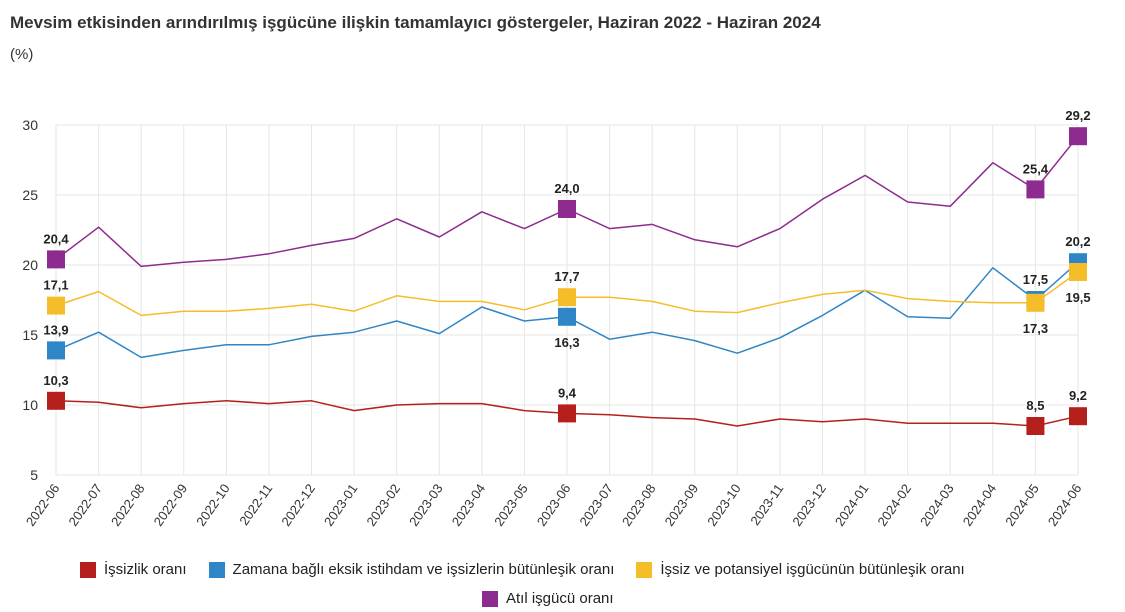 Image resolution: width=1125 pixels, height=612 pixels. What do you see at coordinates (1035, 328) in the screenshot?
I see `data-label: 17,3` at bounding box center [1035, 328].